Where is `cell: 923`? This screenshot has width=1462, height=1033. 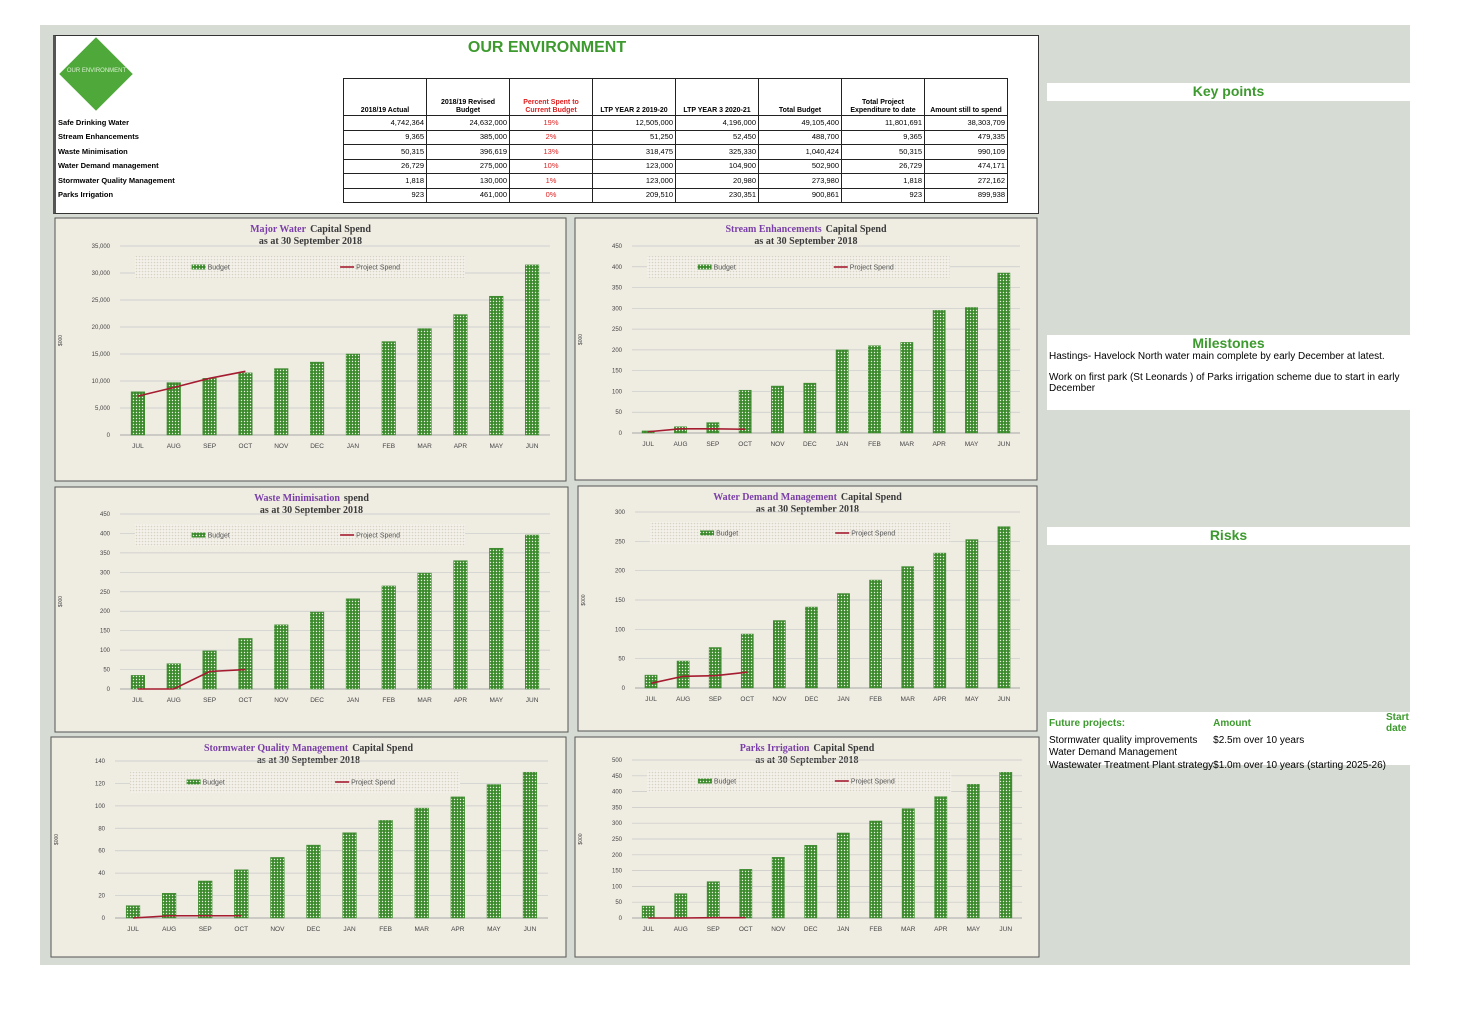 cell: 923 is located at coordinates (385, 195).